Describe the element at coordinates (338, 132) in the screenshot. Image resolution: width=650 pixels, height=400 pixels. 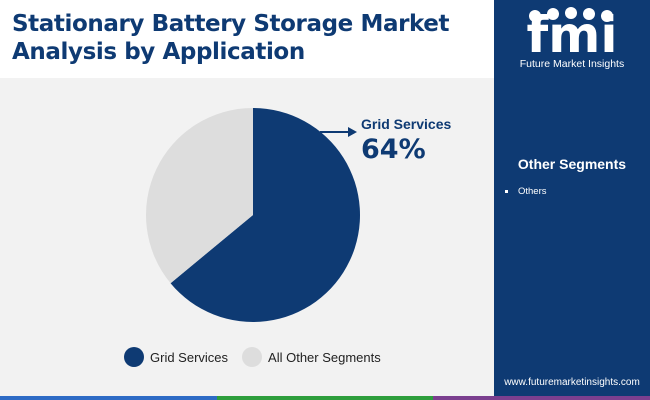
I see `callout-arrow` at that location.